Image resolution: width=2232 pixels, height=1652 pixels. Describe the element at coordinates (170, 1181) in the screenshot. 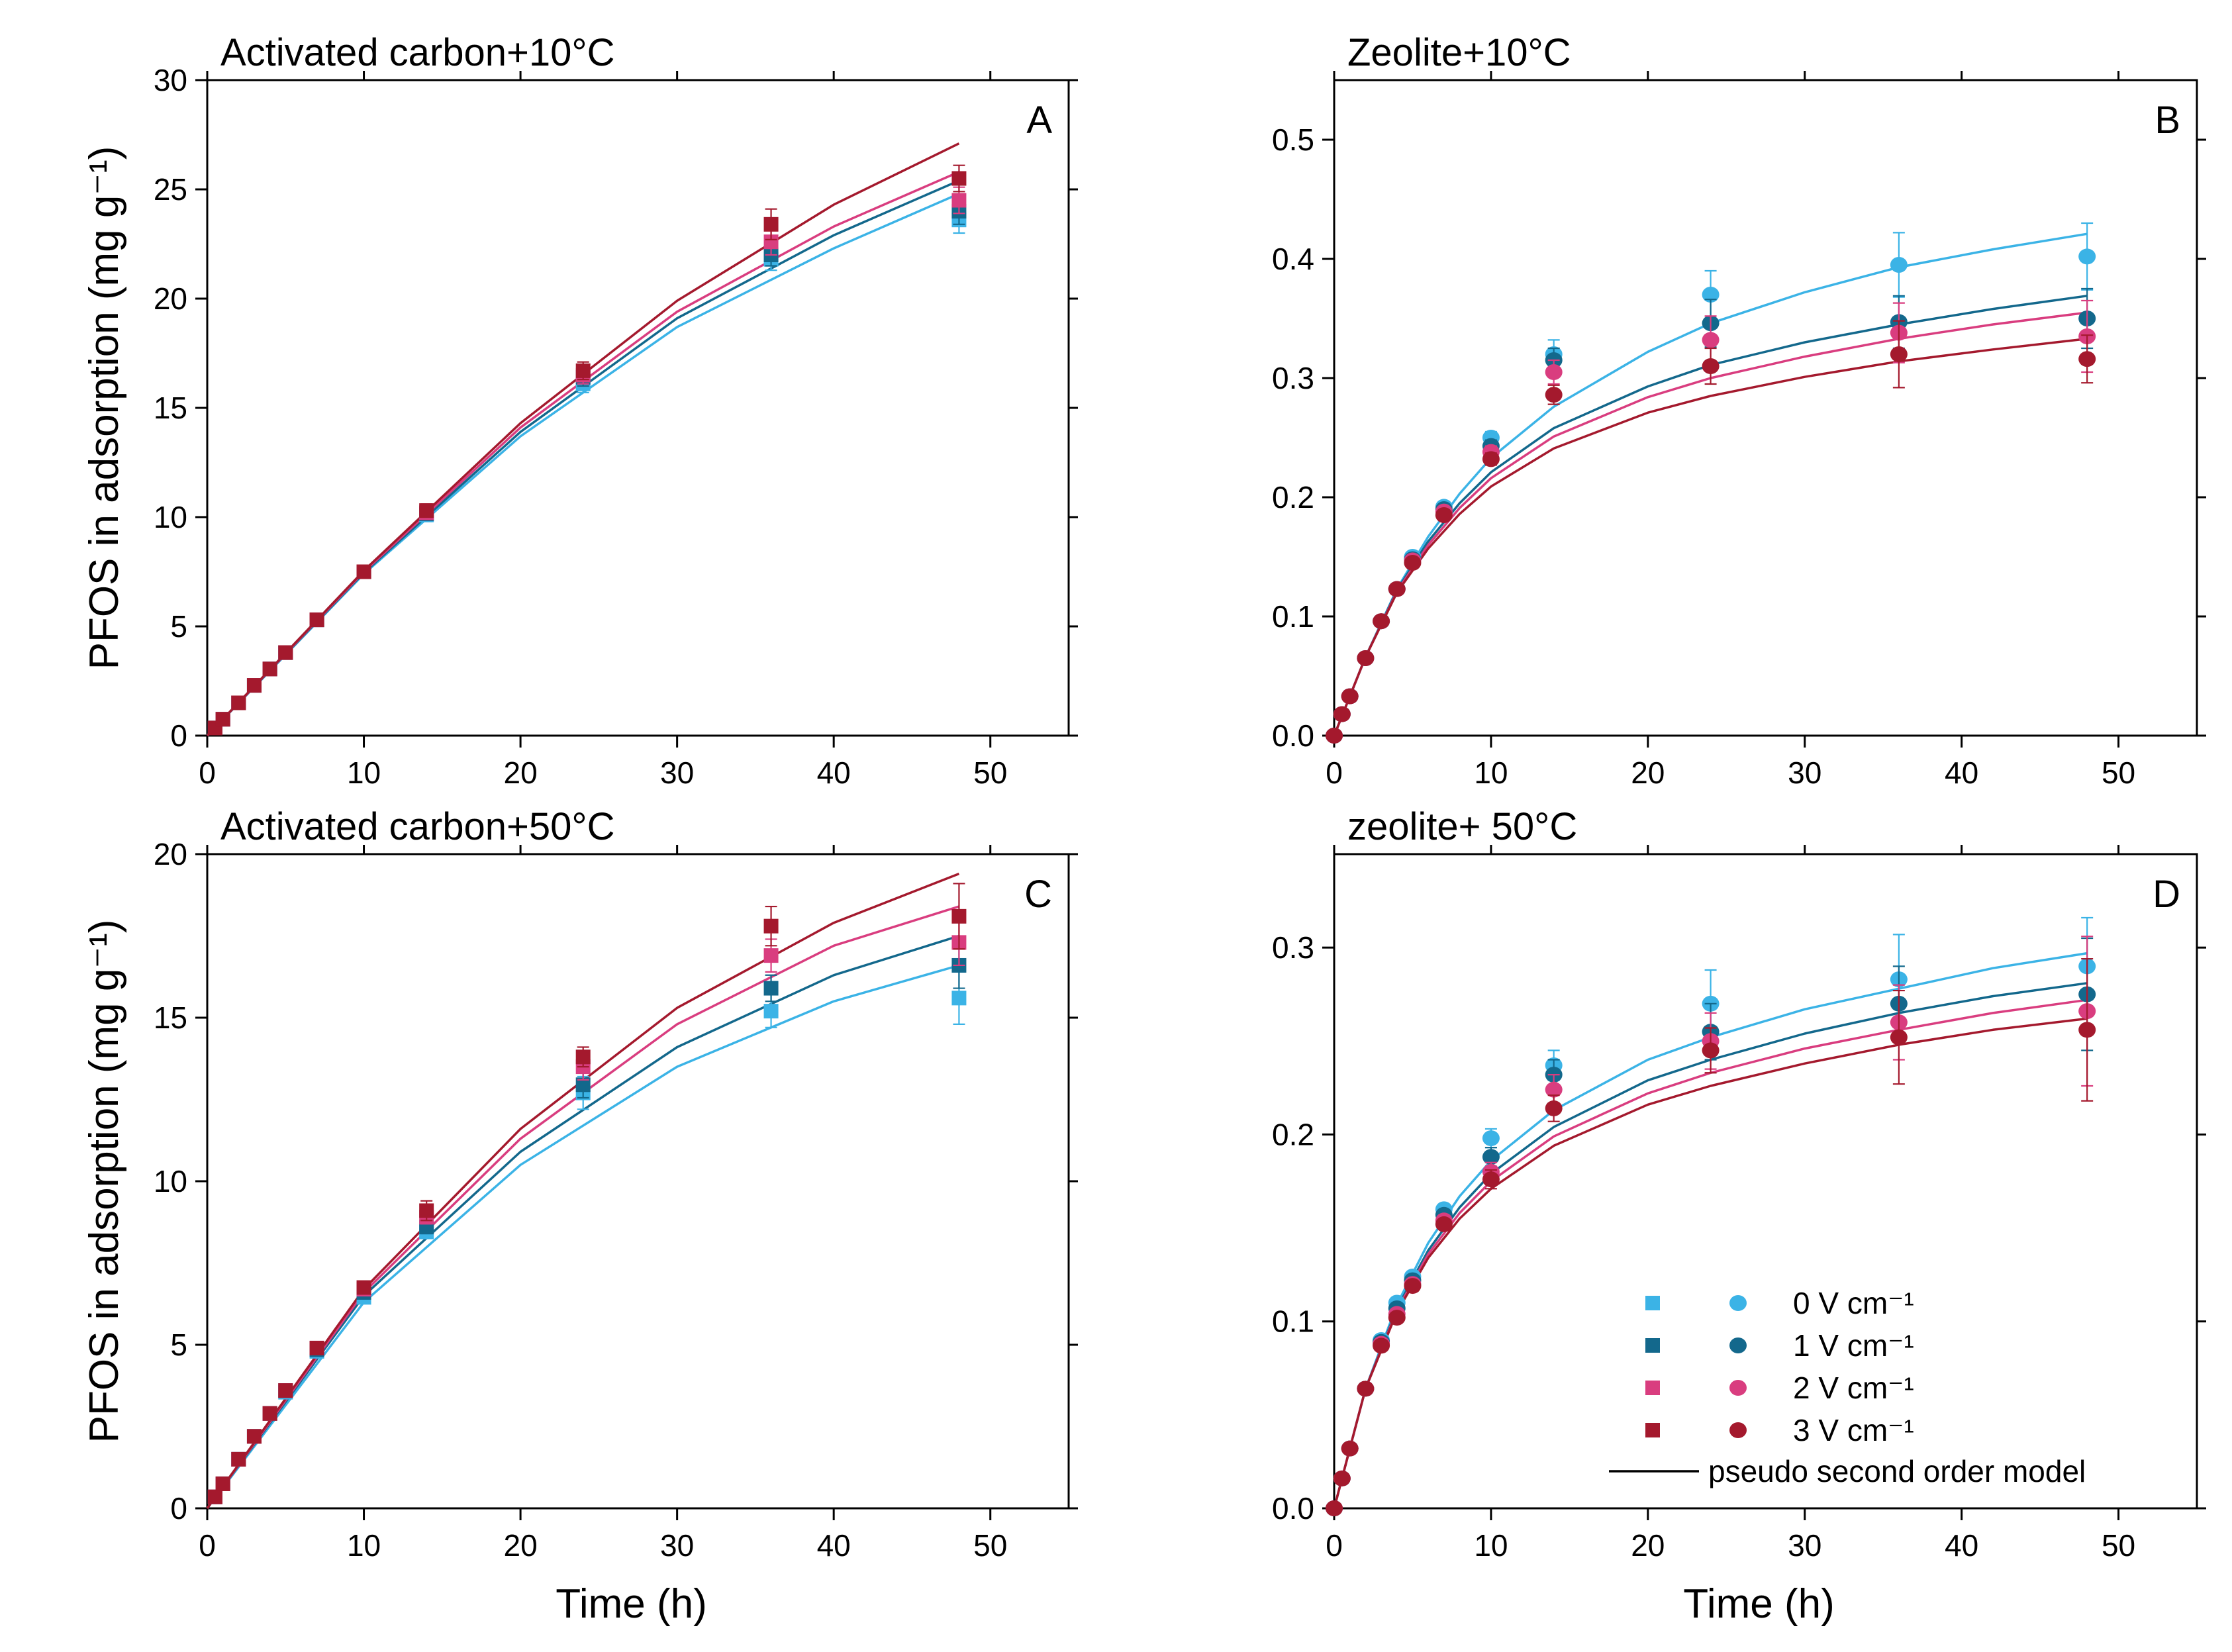

I see `y-tick-label: 10` at that location.